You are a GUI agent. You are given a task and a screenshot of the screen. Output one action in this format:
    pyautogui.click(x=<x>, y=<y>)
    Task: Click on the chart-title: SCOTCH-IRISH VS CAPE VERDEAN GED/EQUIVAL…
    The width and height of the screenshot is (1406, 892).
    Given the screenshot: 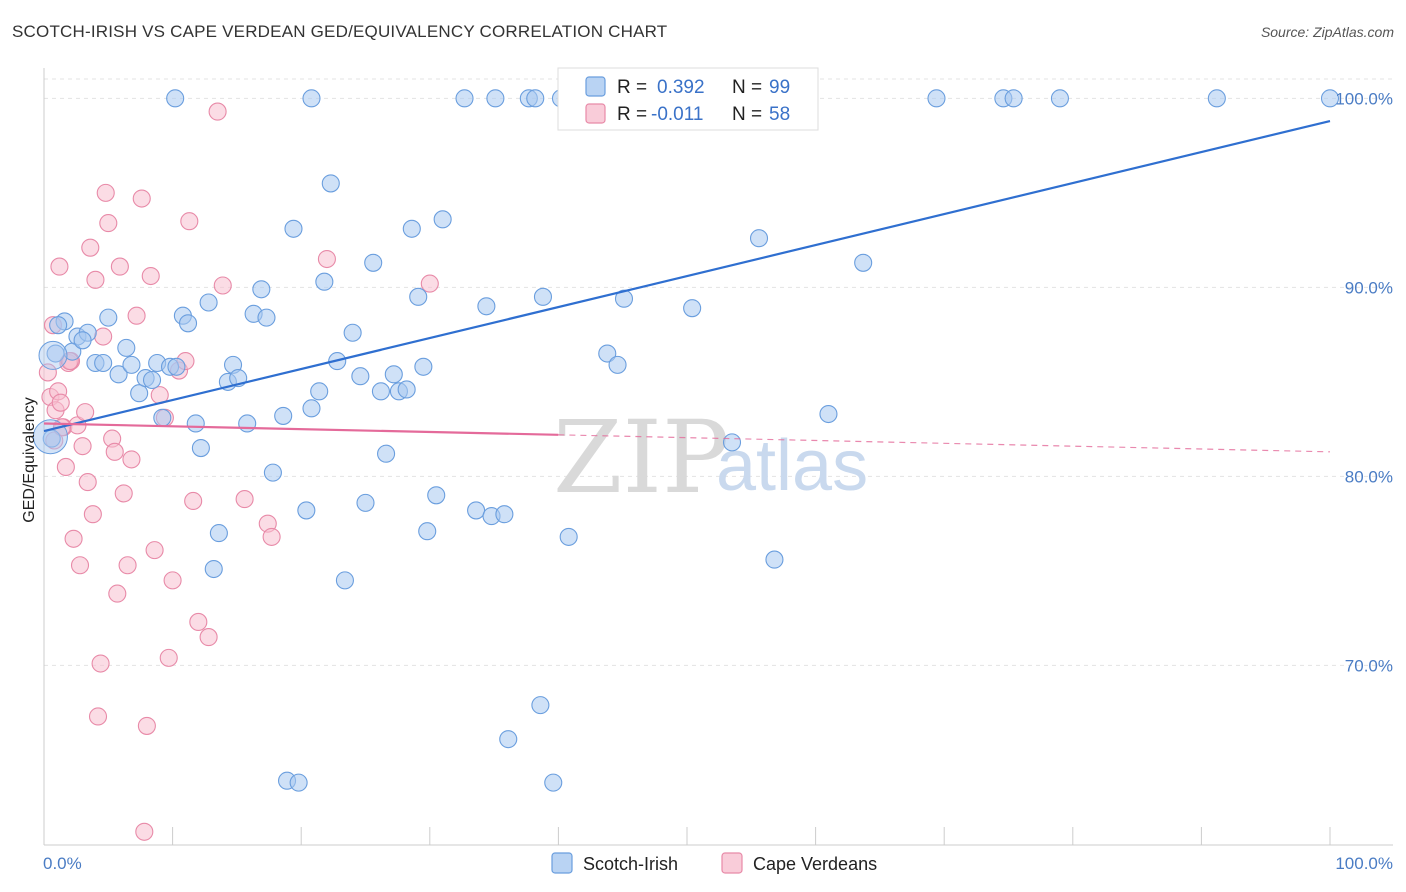 What is the action you would take?
    pyautogui.click(x=340, y=31)
    